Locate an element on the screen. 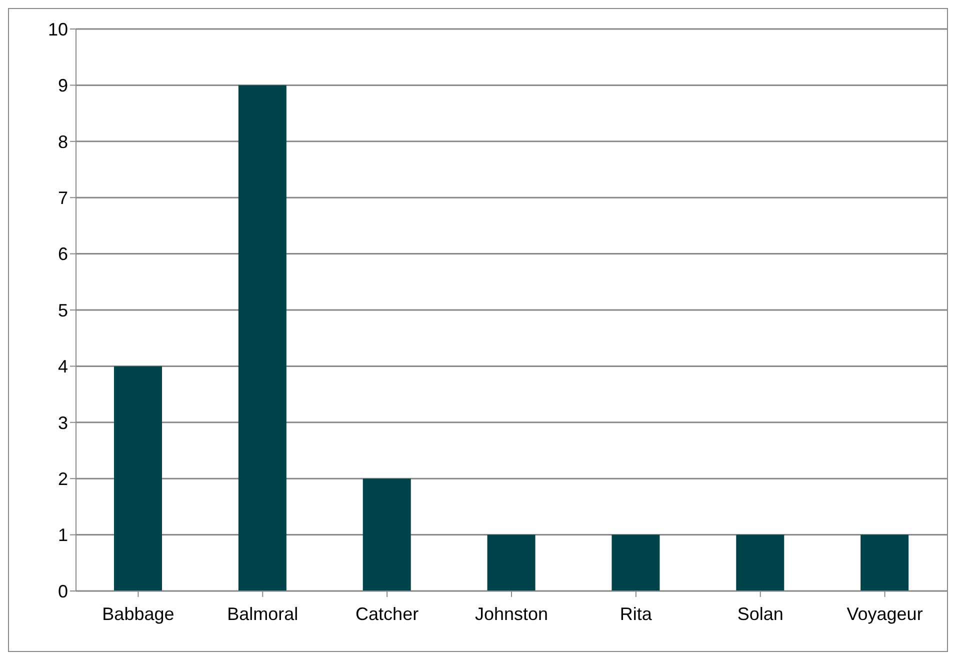 The width and height of the screenshot is (958, 662). y-tick-label: 9 is located at coordinates (63, 86).